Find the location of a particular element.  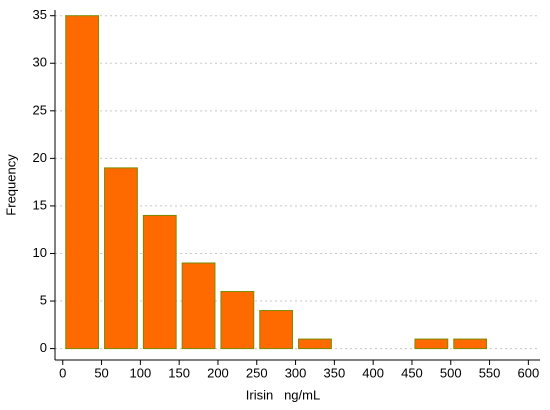

x-tick-label: 100 is located at coordinates (141, 372).